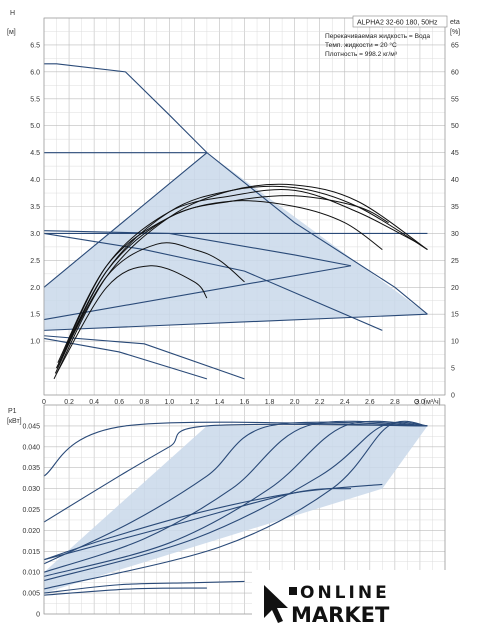  I want to click on x-tick-label: 0, so click(44, 402).